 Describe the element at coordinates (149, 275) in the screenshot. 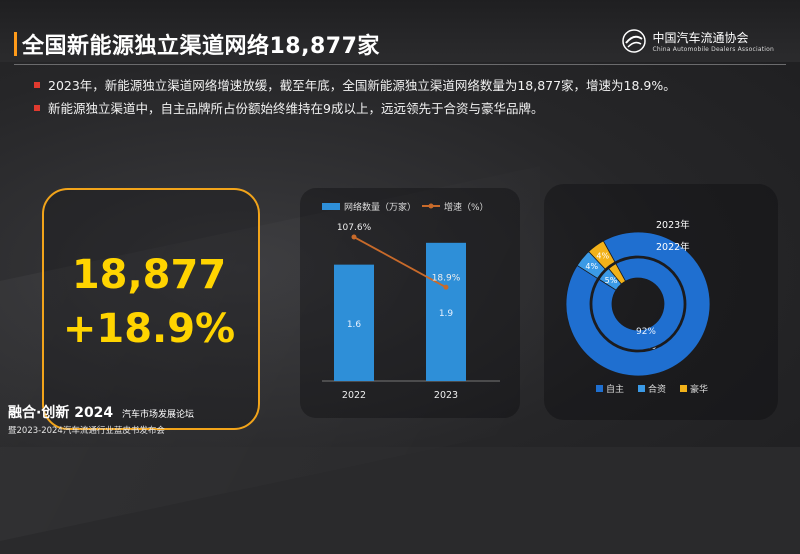

I see `network-count-value: 18,877` at that location.